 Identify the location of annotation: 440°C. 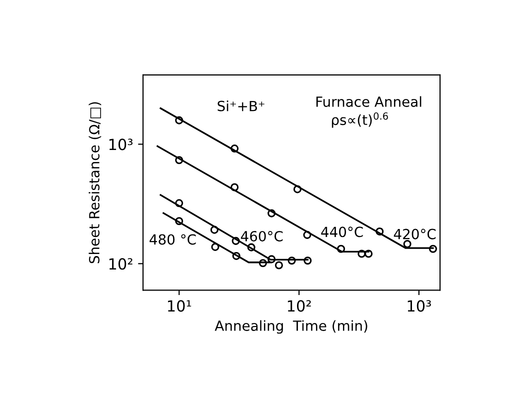
(342, 232).